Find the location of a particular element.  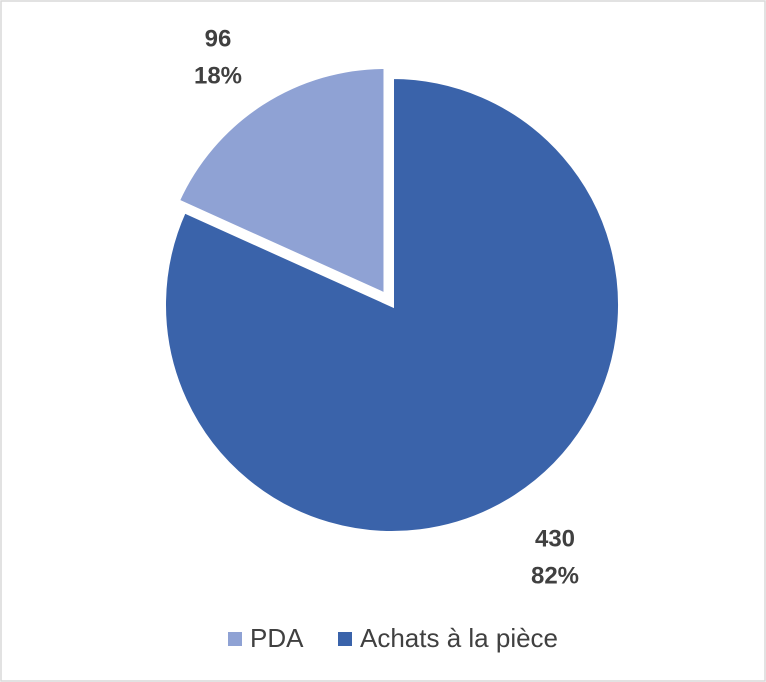

data-label-value: 430 is located at coordinates (555, 538).